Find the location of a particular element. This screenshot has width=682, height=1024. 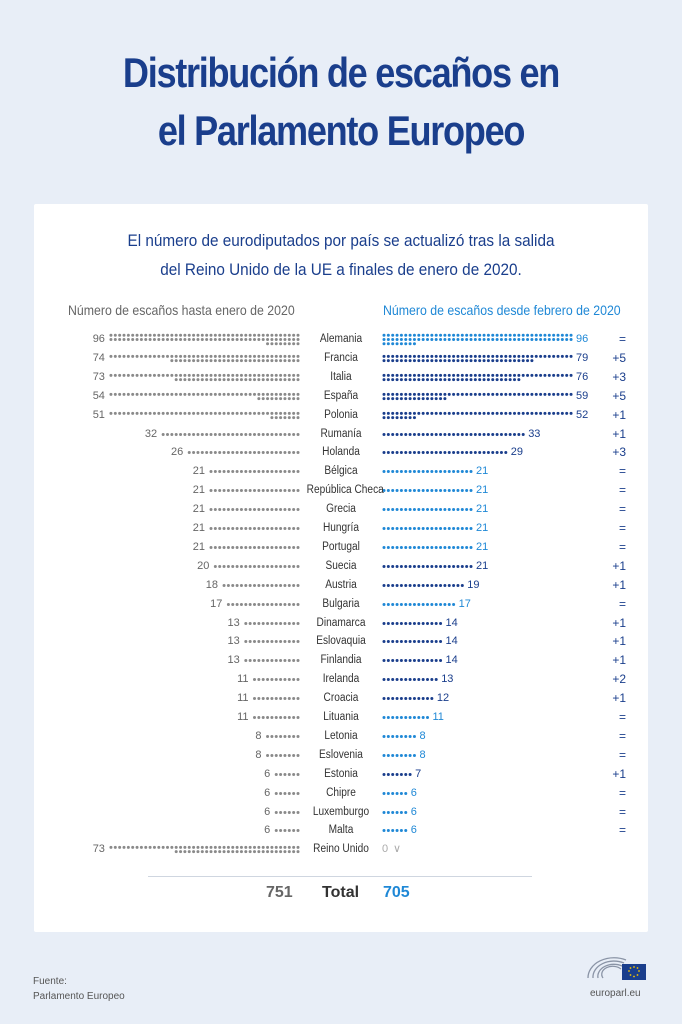

seat-change: +2 is located at coordinates (619, 679).